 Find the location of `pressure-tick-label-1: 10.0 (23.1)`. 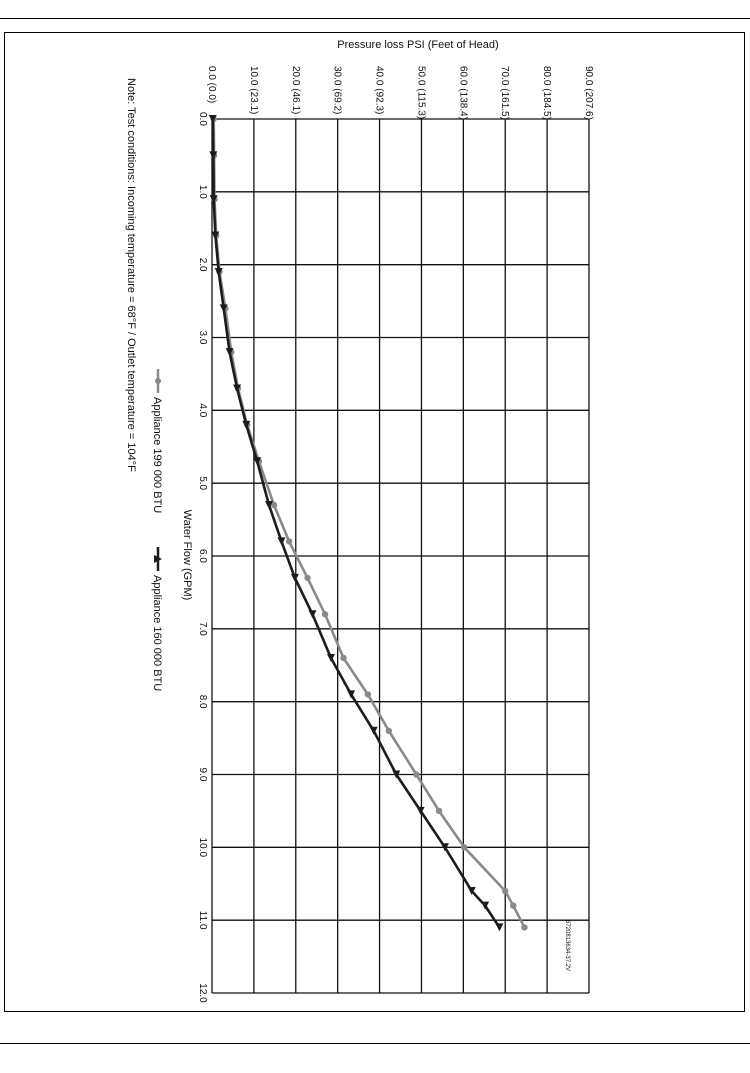

pressure-tick-label-1: 10.0 (23.1) is located at coordinates (253, 90).